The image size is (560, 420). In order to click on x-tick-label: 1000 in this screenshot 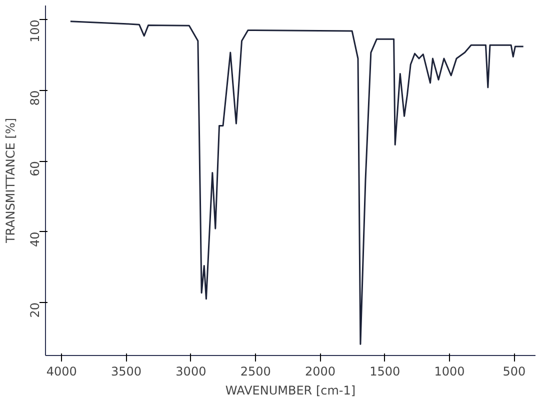, I will do `click(449, 371)`.